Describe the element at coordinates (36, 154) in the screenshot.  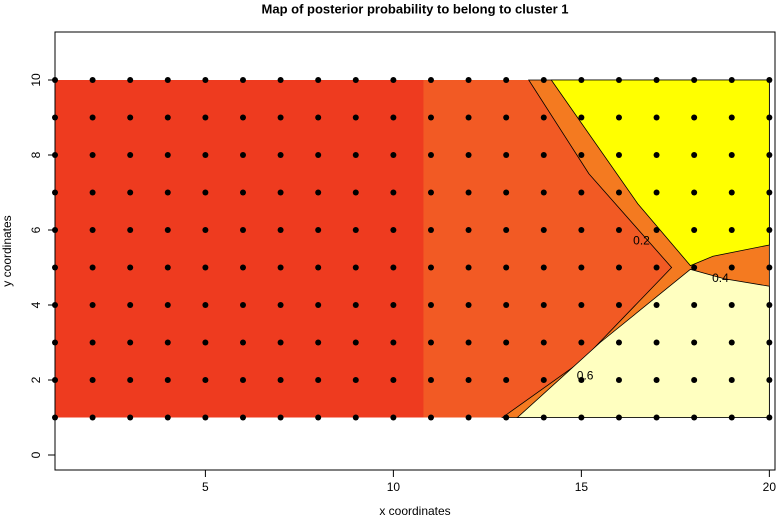
I see `y-tick-label: 8` at that location.